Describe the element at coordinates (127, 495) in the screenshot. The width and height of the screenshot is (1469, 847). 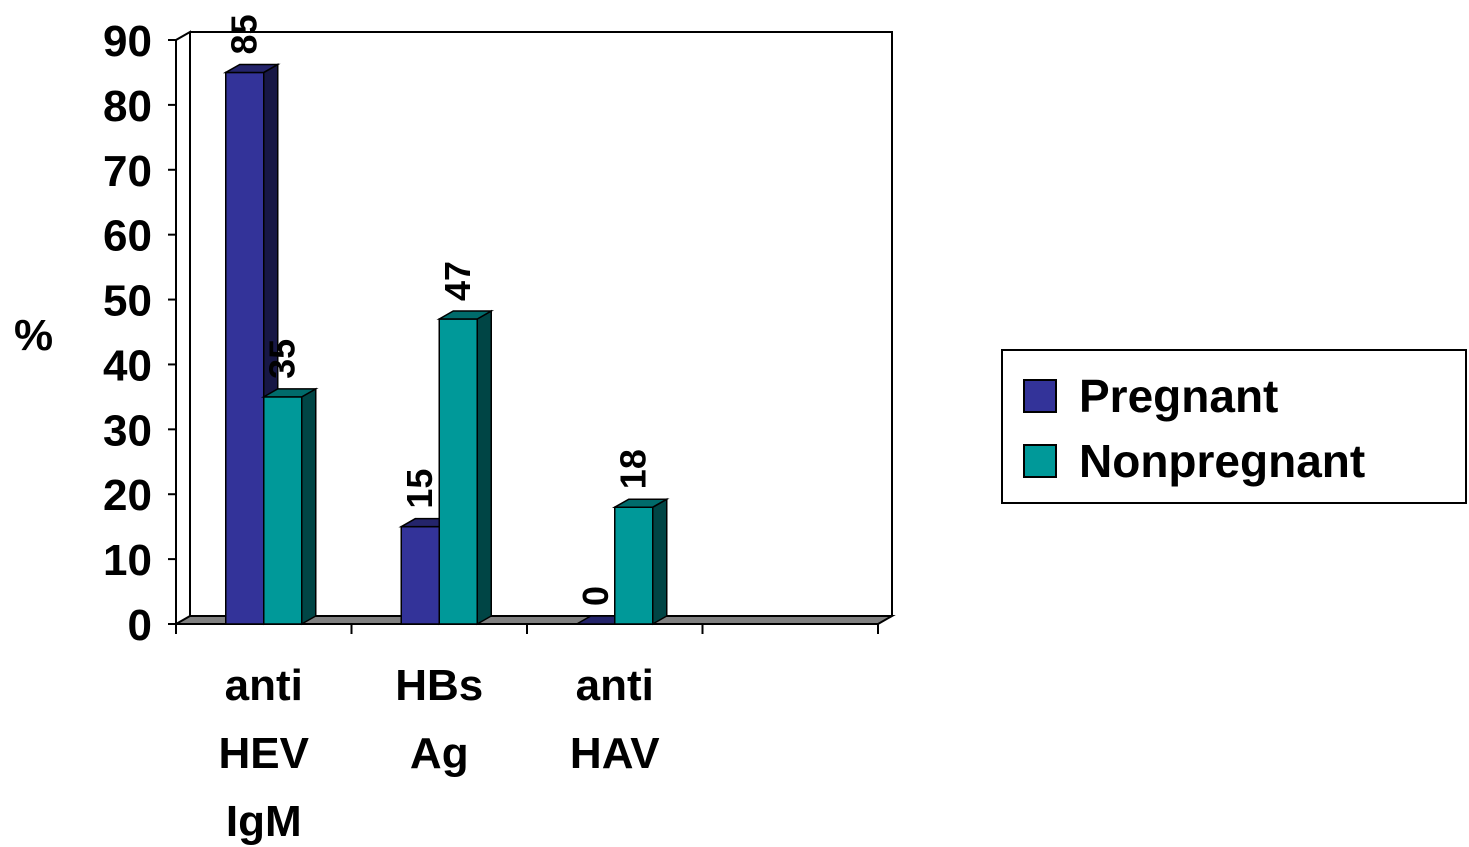
I see `y-tick-label: 20` at that location.